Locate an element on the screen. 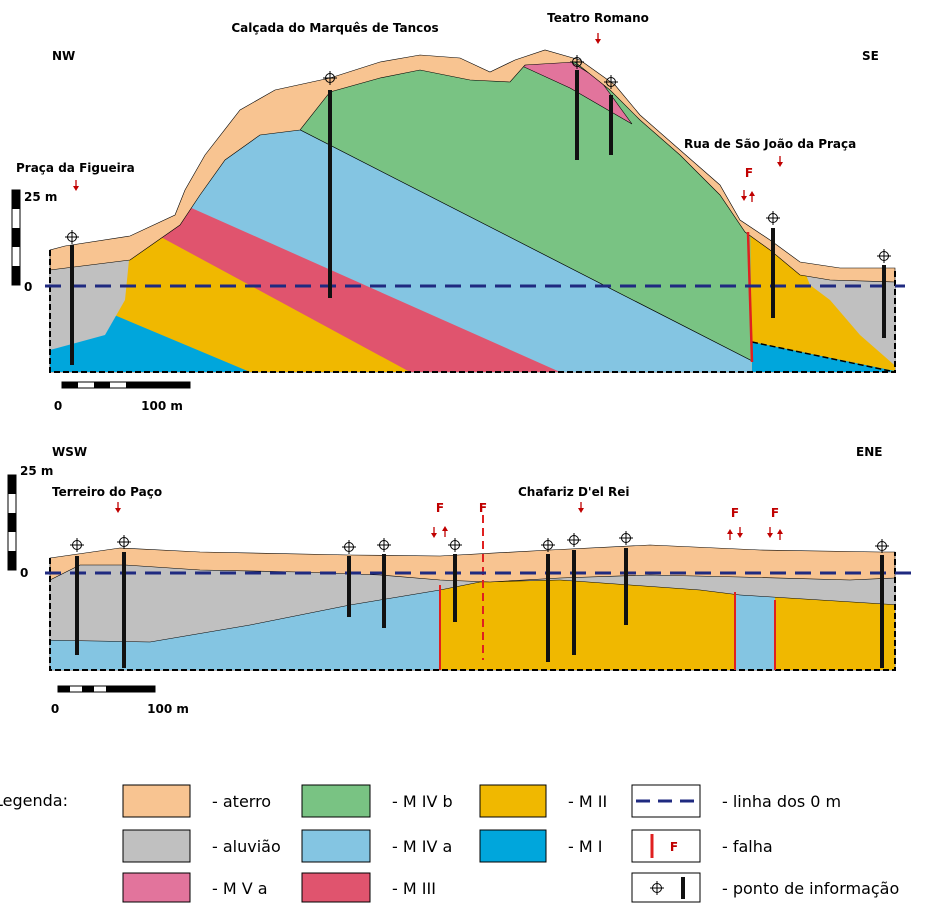 The width and height of the screenshot is (926, 905). legend-label: - falha is located at coordinates (747, 846).